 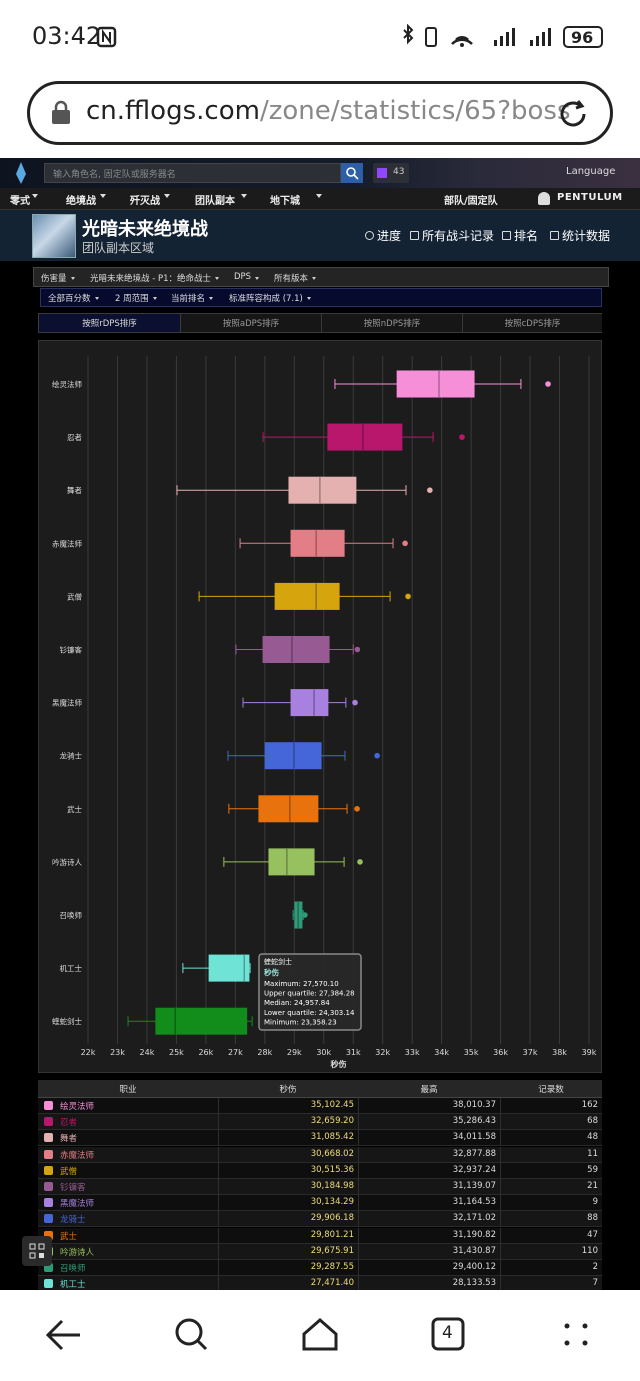 I want to click on qr-button, so click(x=37, y=1251).